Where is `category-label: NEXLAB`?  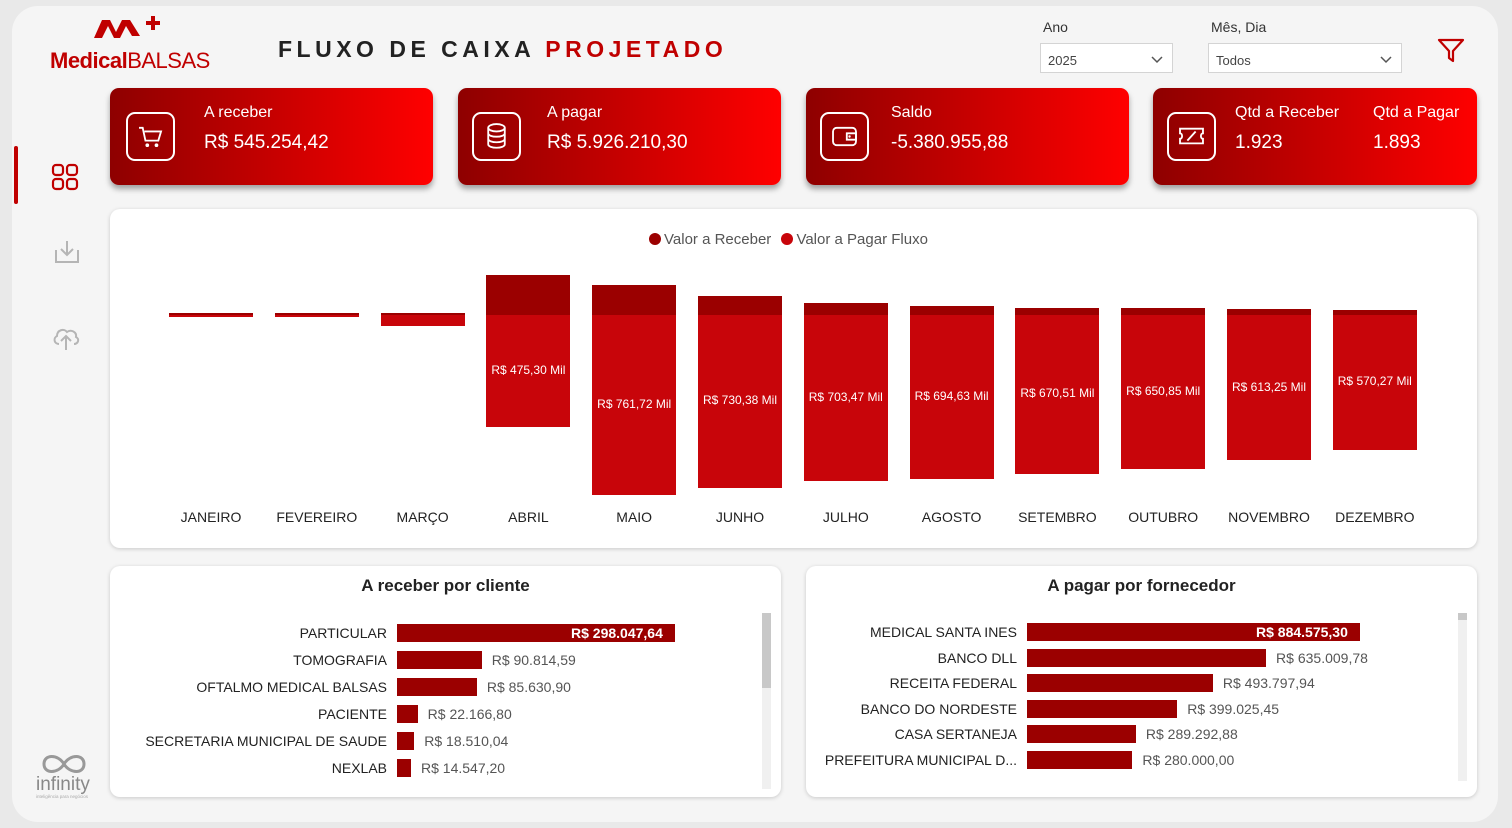 category-label: NEXLAB is located at coordinates (359, 768).